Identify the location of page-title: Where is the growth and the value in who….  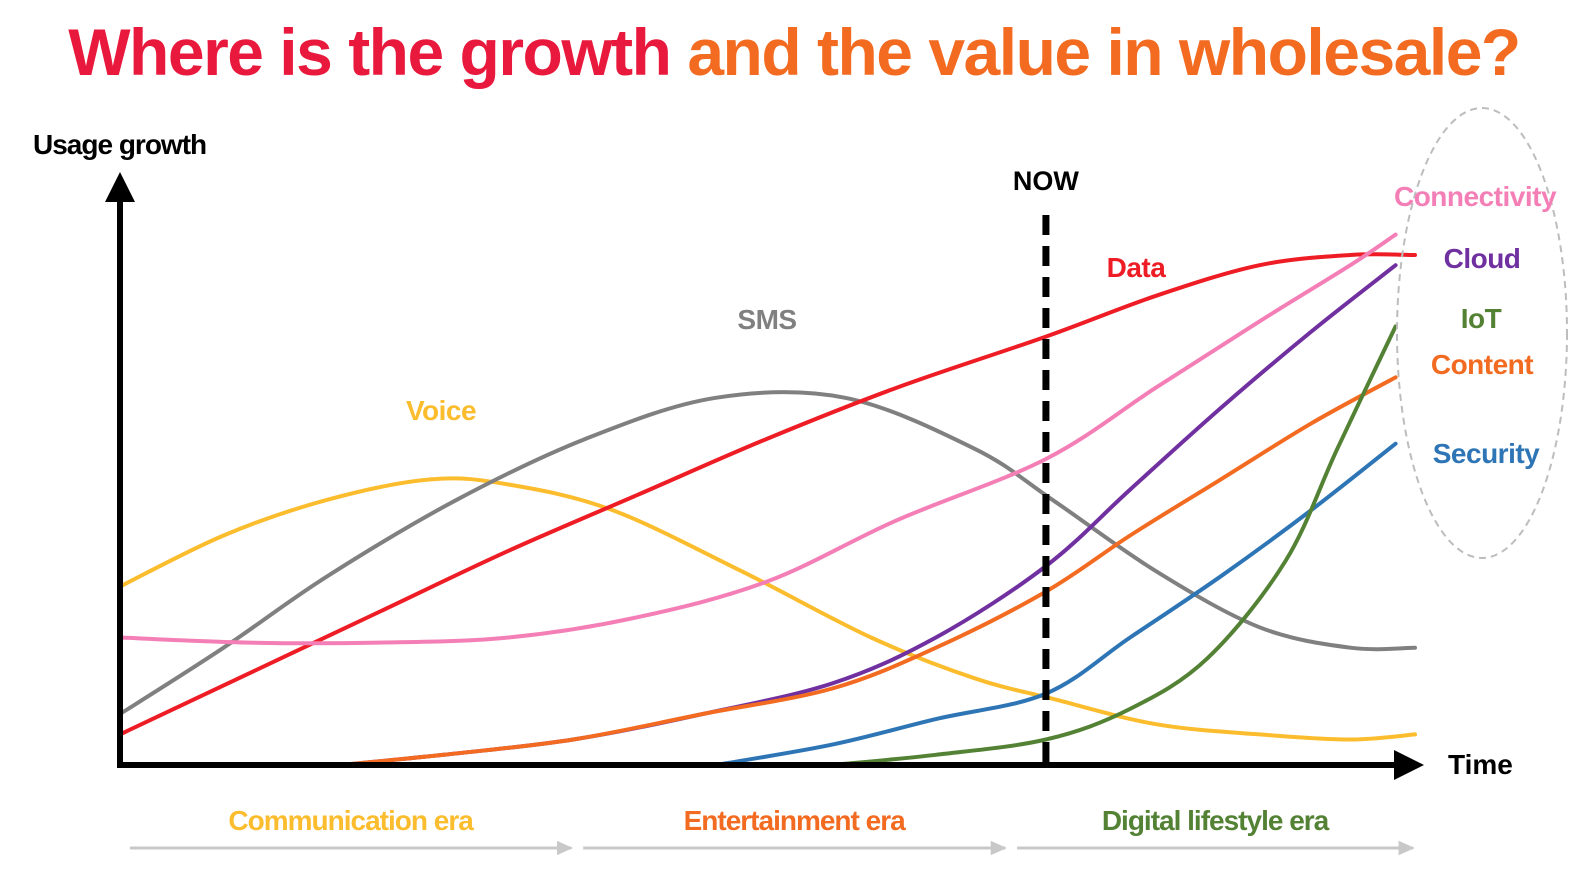
(794, 52).